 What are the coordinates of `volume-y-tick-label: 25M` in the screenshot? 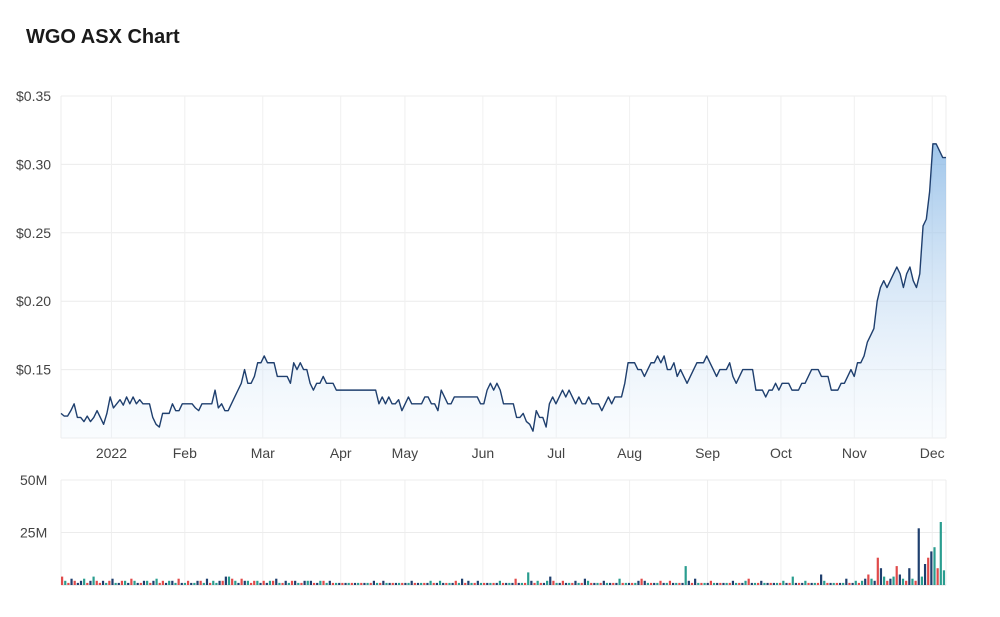 It's located at (33, 533).